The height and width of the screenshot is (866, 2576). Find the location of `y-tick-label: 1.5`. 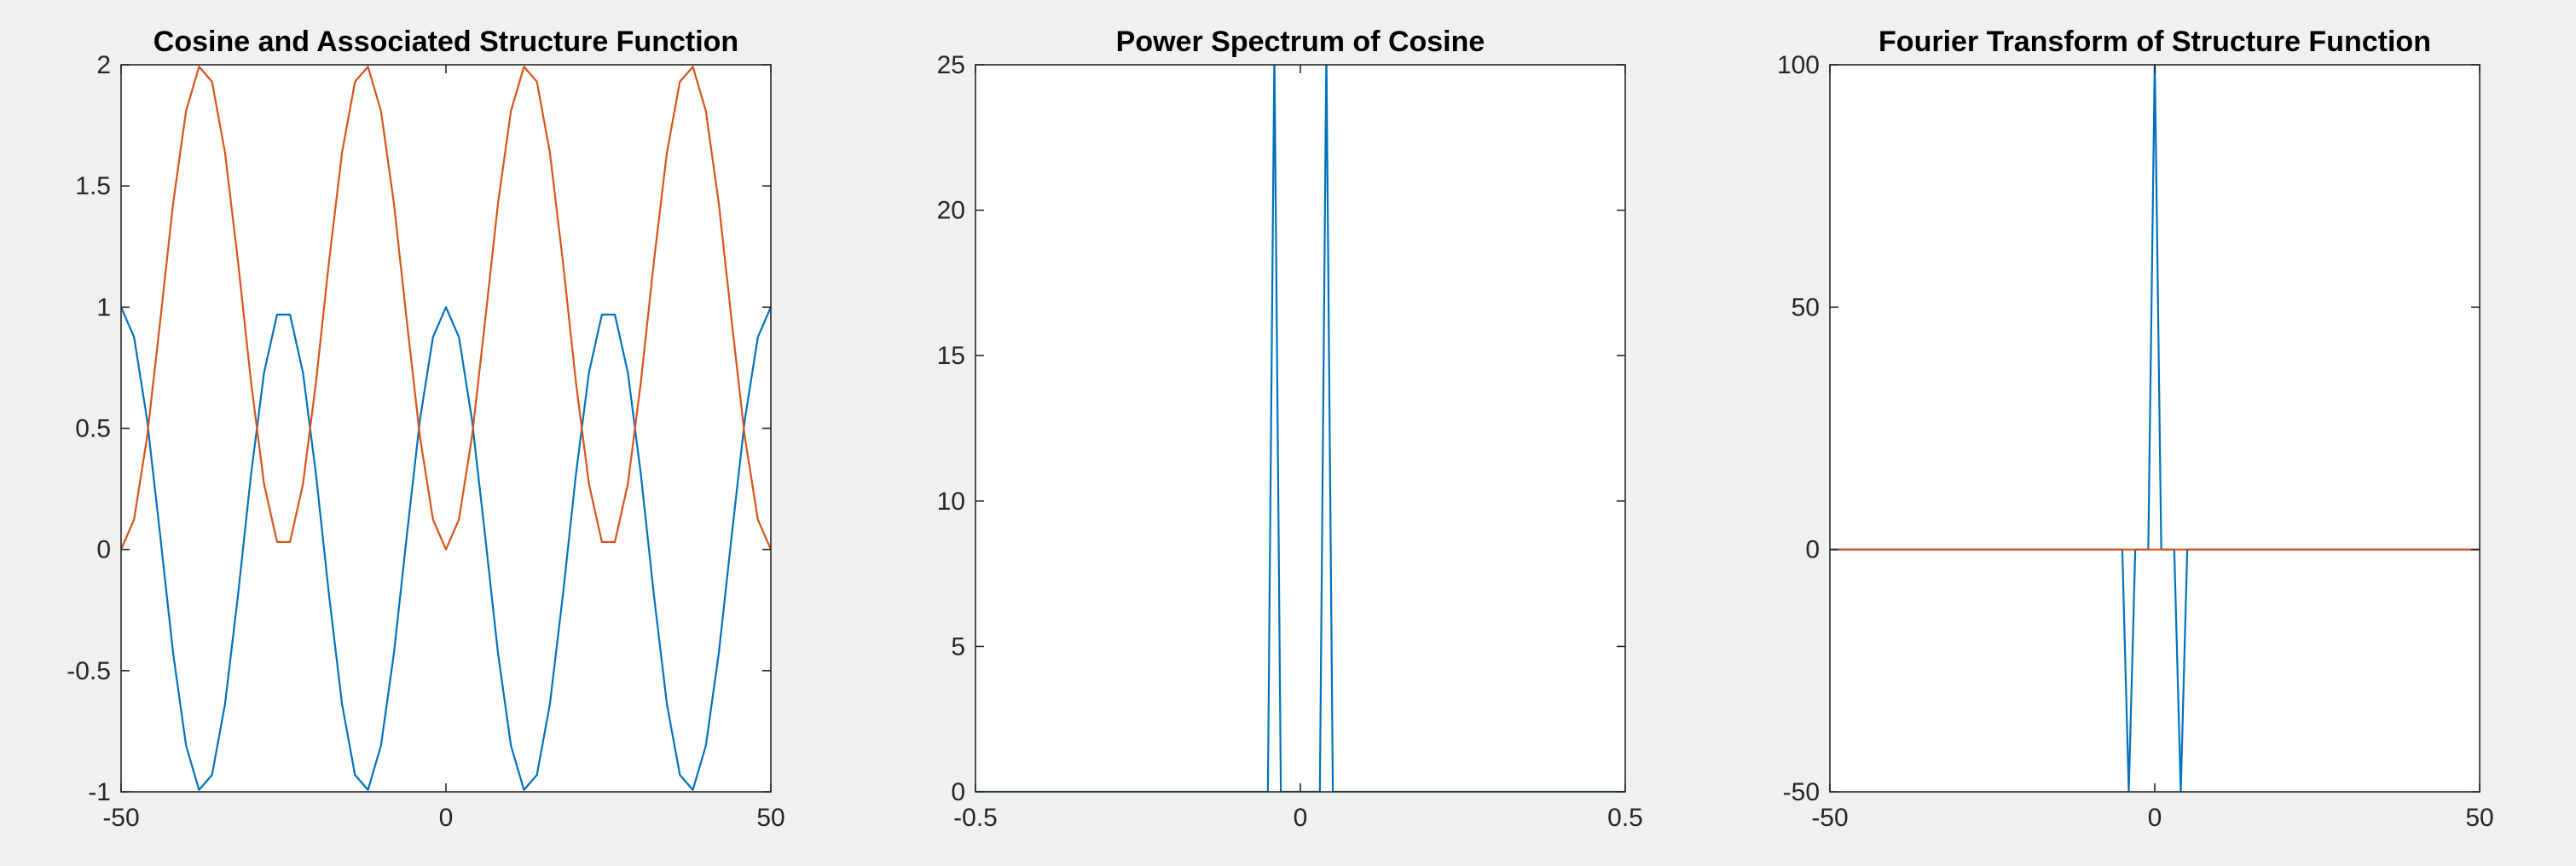

y-tick-label: 1.5 is located at coordinates (93, 186).